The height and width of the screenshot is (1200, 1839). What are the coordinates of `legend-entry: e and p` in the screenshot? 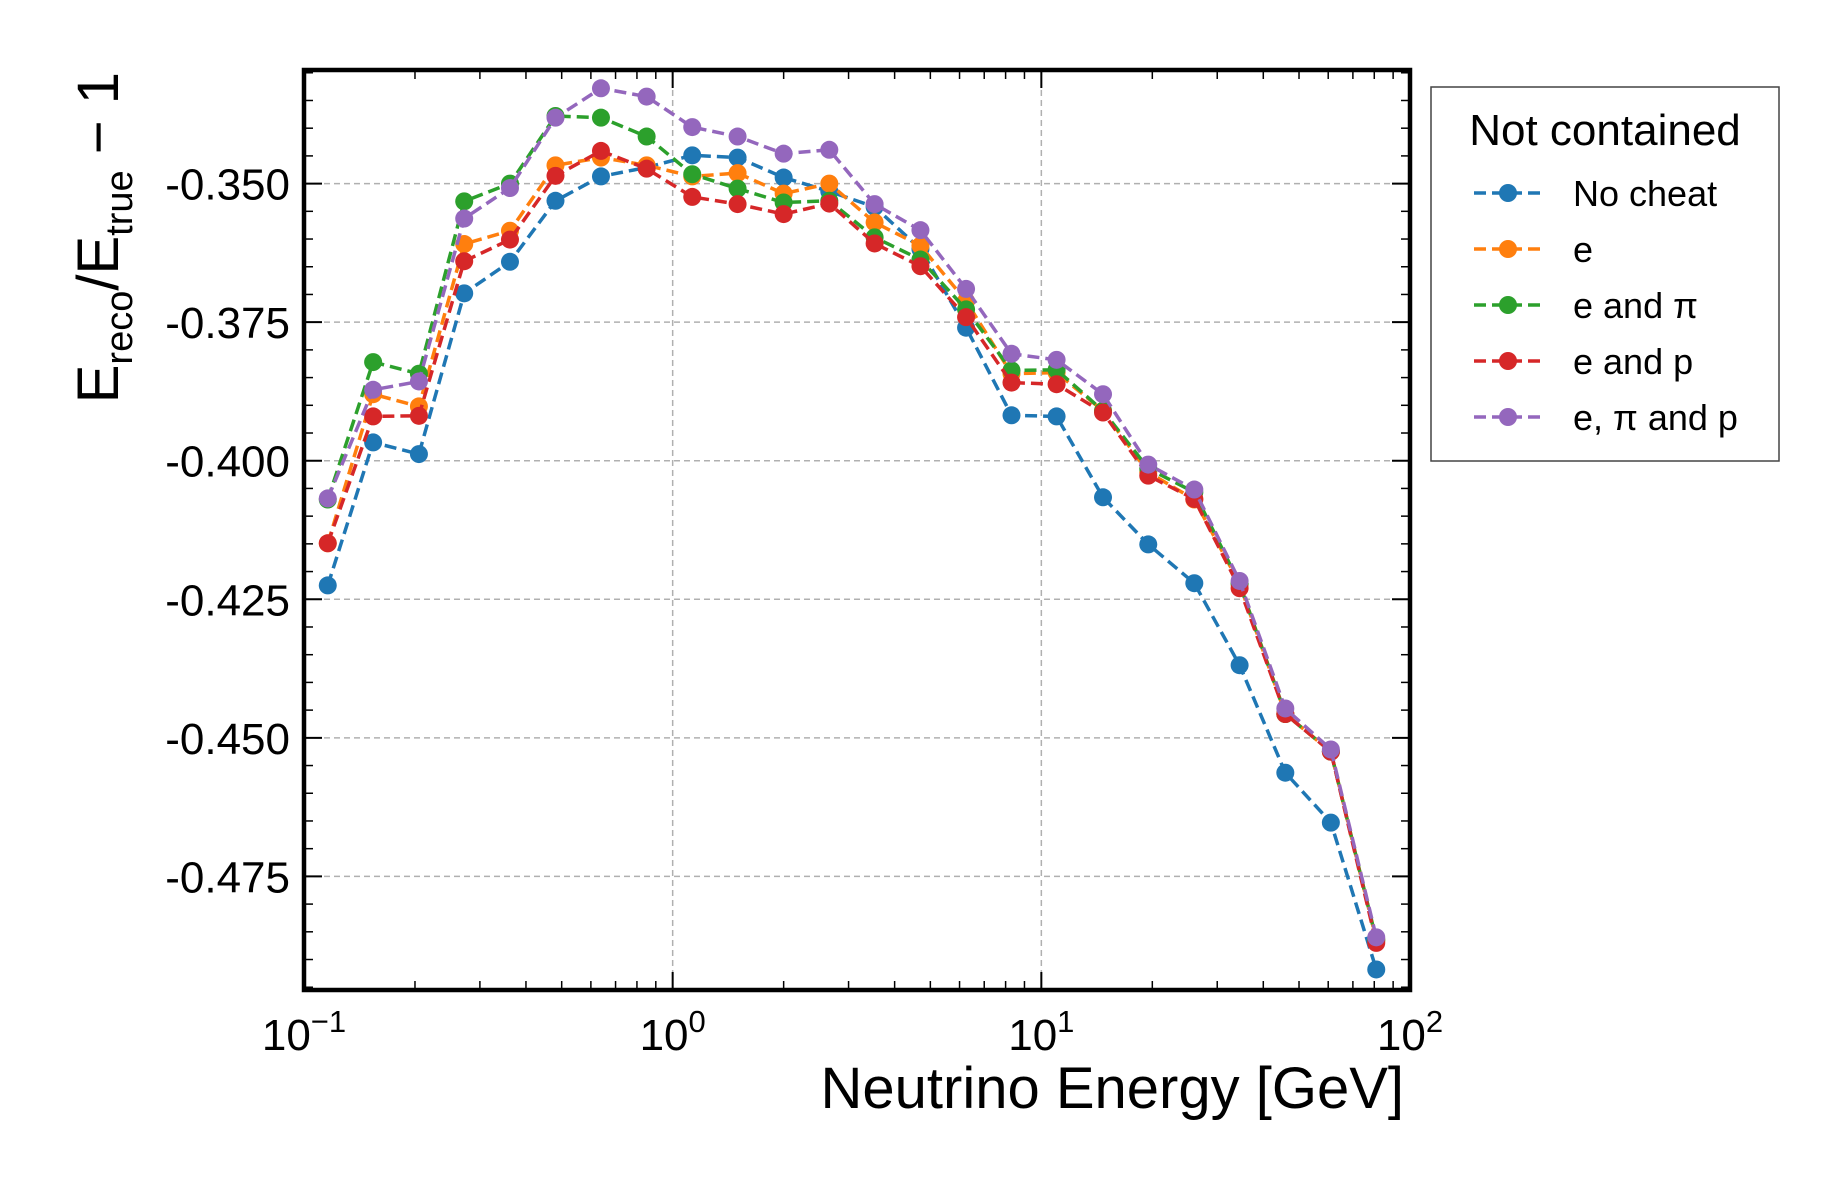 It's located at (1583, 361).